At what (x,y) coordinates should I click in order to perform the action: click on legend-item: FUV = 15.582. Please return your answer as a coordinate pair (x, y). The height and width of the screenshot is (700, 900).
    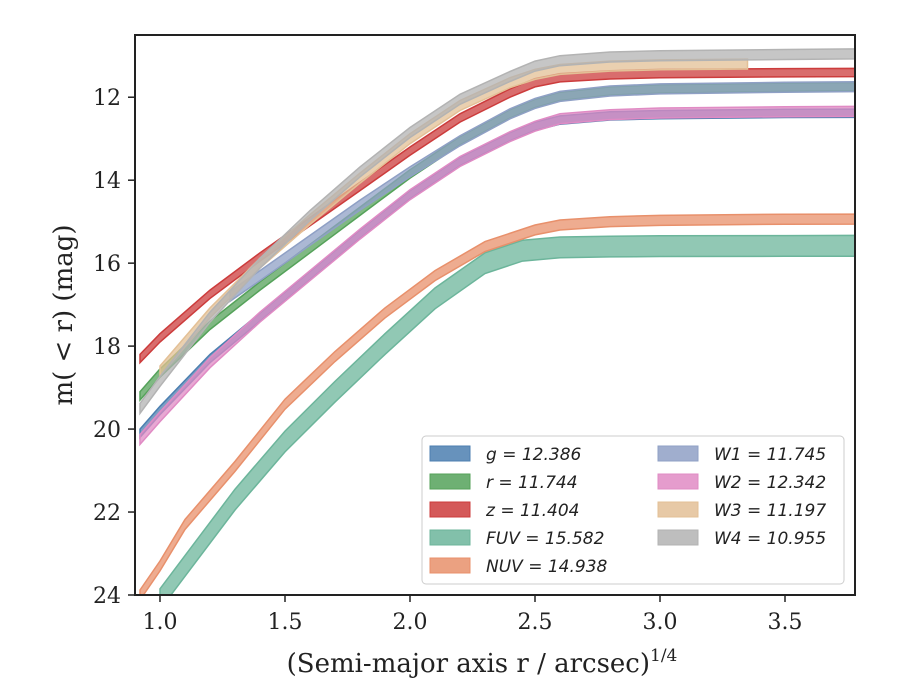
    Looking at the image, I should click on (516, 539).